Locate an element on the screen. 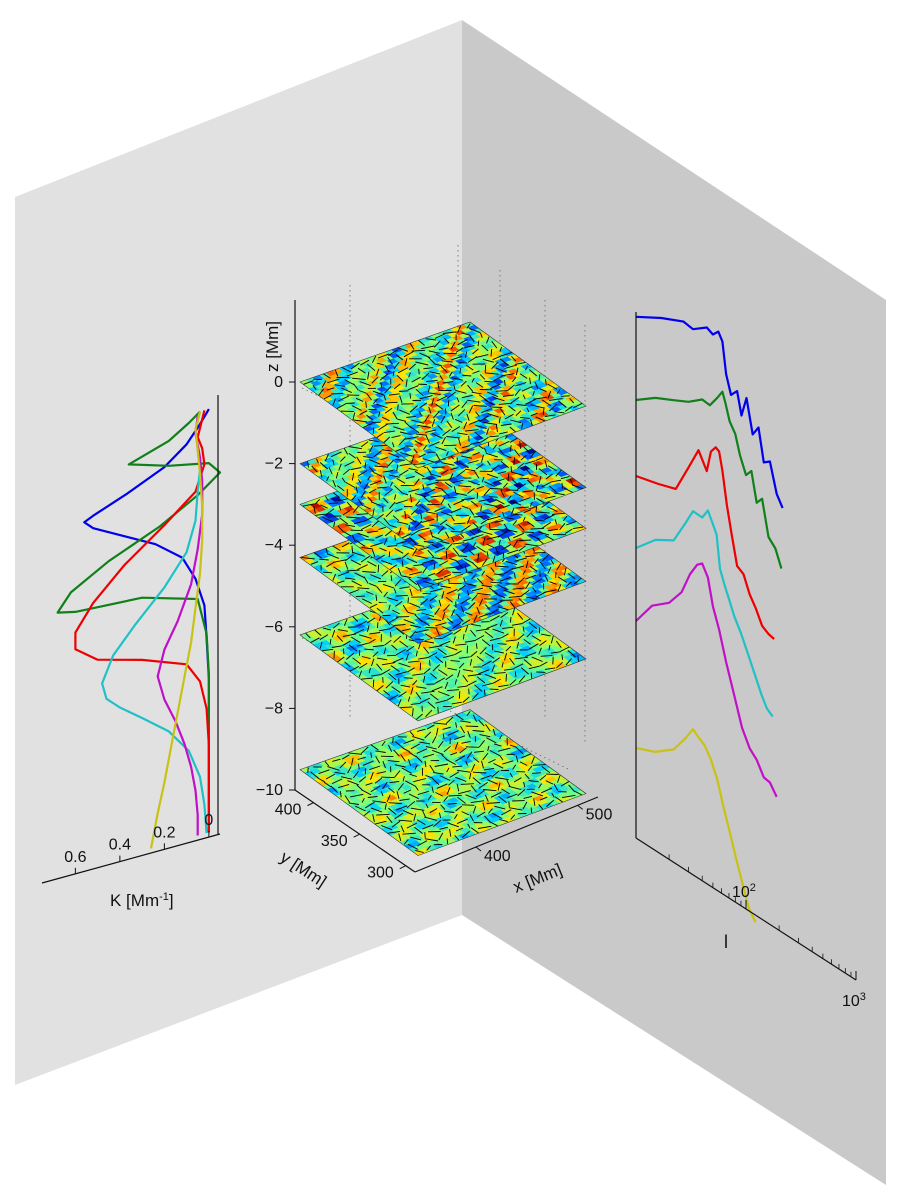  left-x-tick: 0.2 is located at coordinates (164, 837).